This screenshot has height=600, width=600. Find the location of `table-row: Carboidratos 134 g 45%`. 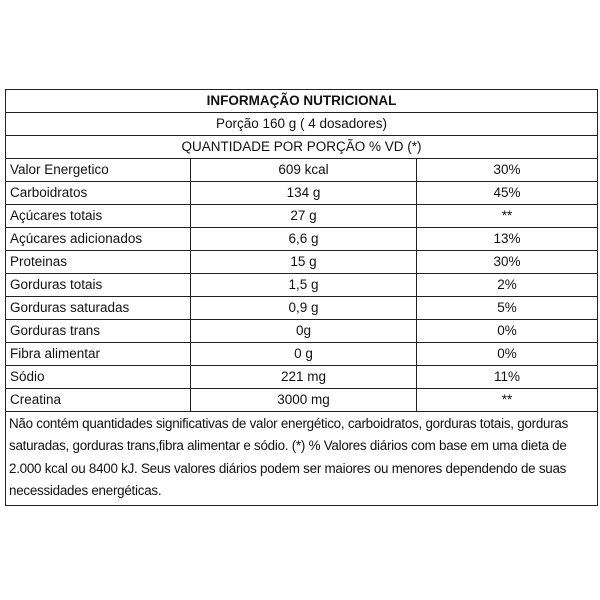

table-row: Carboidratos 134 g 45% is located at coordinates (302, 193).